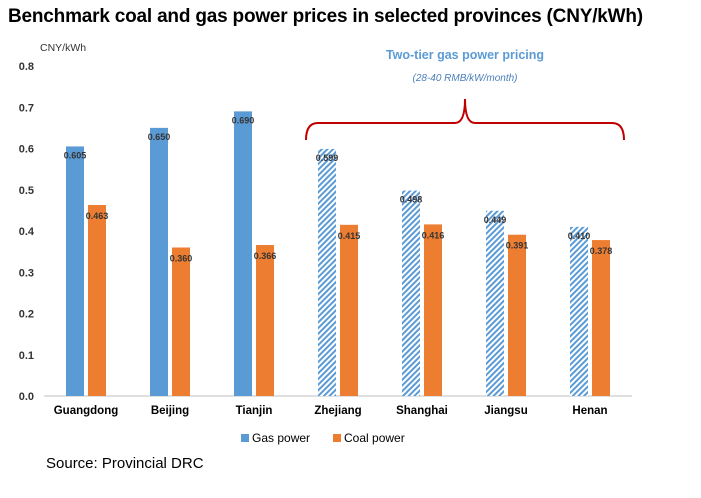 This screenshot has width=701, height=498. What do you see at coordinates (327, 158) in the screenshot?
I see `data-label-gas: 0.599` at bounding box center [327, 158].